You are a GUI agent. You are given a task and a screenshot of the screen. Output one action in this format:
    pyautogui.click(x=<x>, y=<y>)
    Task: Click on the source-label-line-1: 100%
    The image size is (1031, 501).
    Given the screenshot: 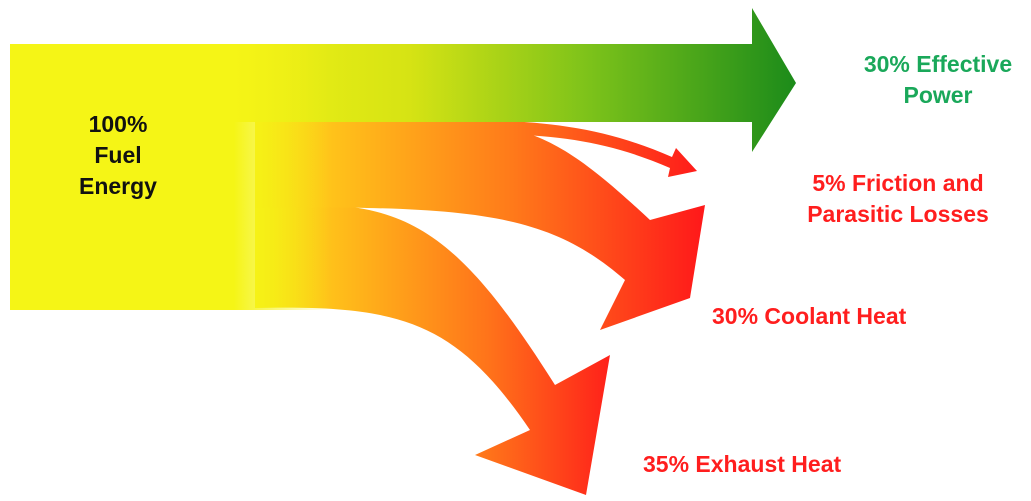 What is the action you would take?
    pyautogui.click(x=118, y=124)
    